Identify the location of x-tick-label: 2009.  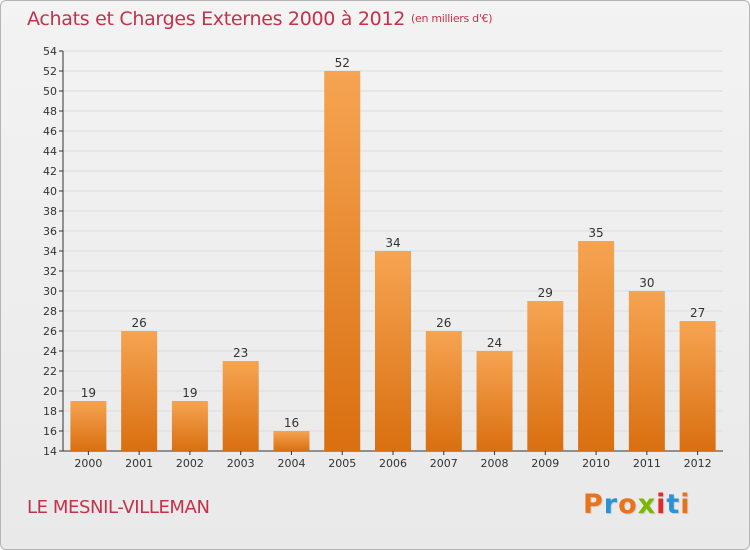
(545, 463).